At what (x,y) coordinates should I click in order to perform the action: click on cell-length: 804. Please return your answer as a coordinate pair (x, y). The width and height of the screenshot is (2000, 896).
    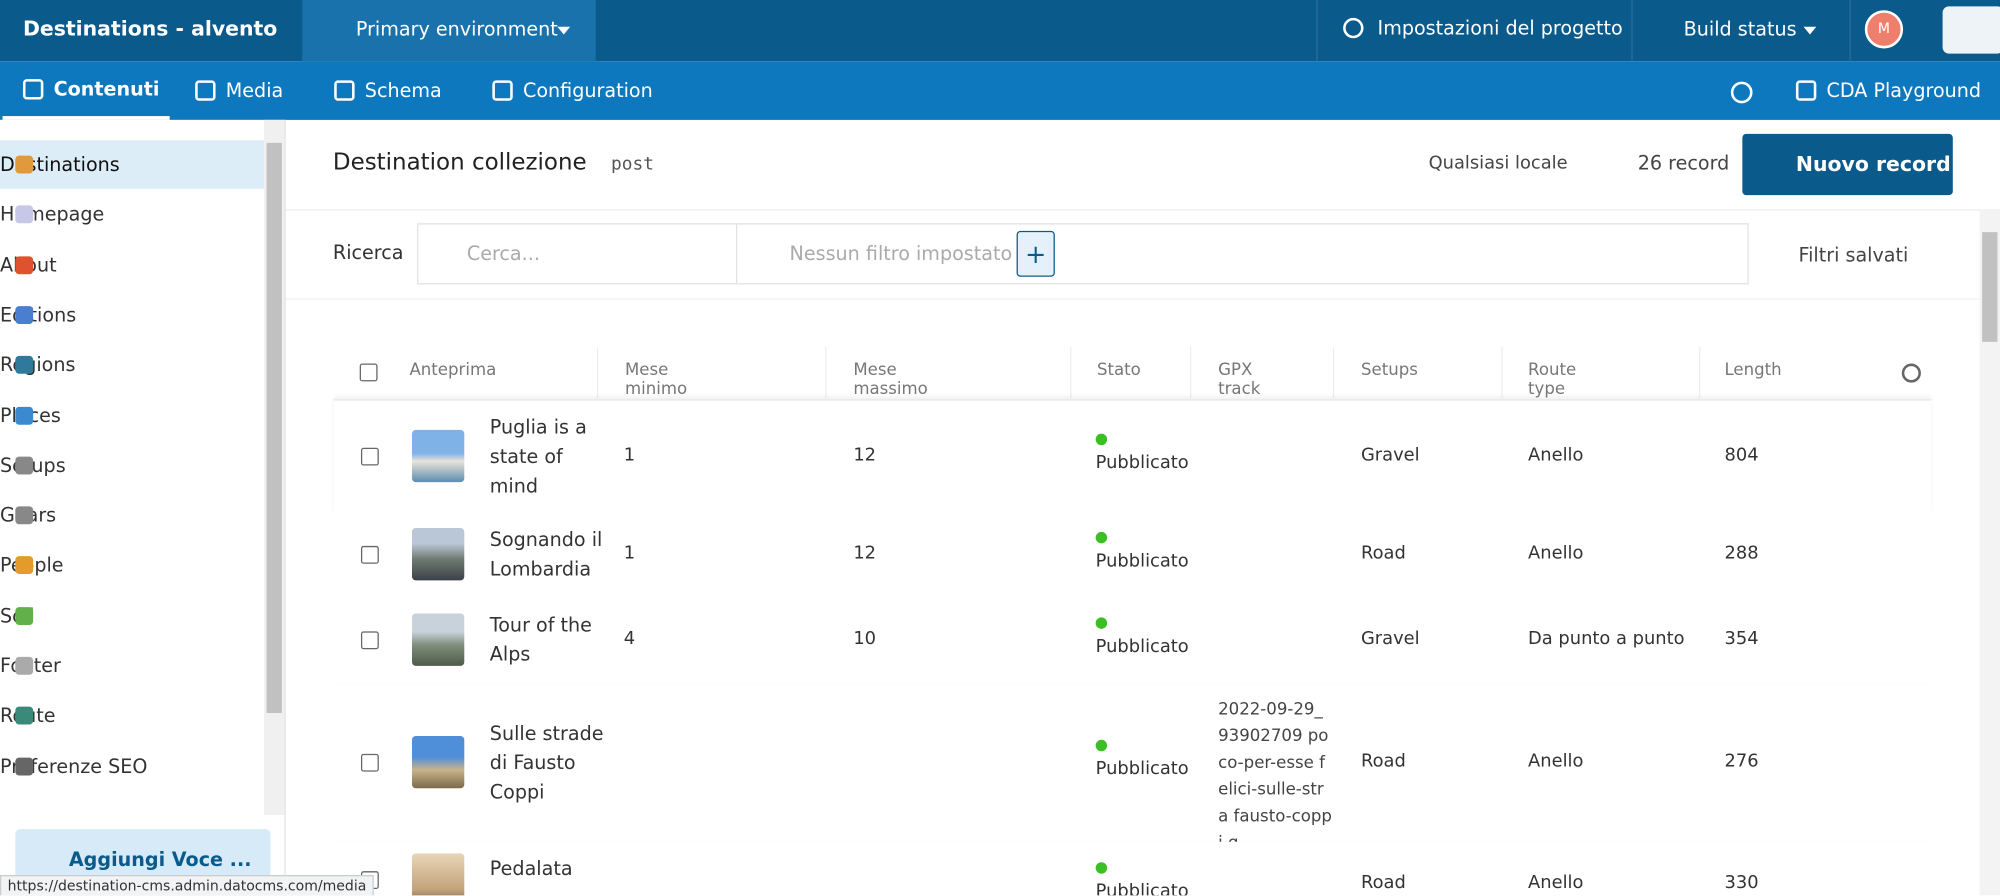
    Looking at the image, I should click on (1741, 455).